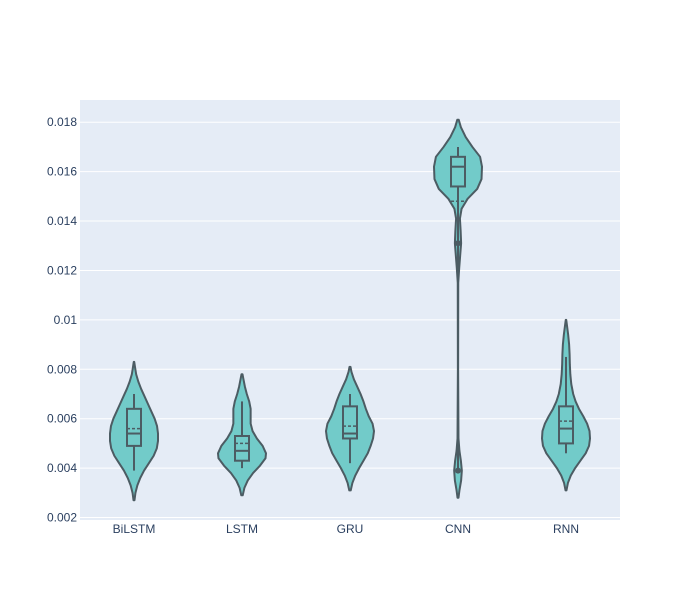 This screenshot has height=600, width=700. What do you see at coordinates (66, 320) in the screenshot?
I see `y-tick-label: 0.01` at bounding box center [66, 320].